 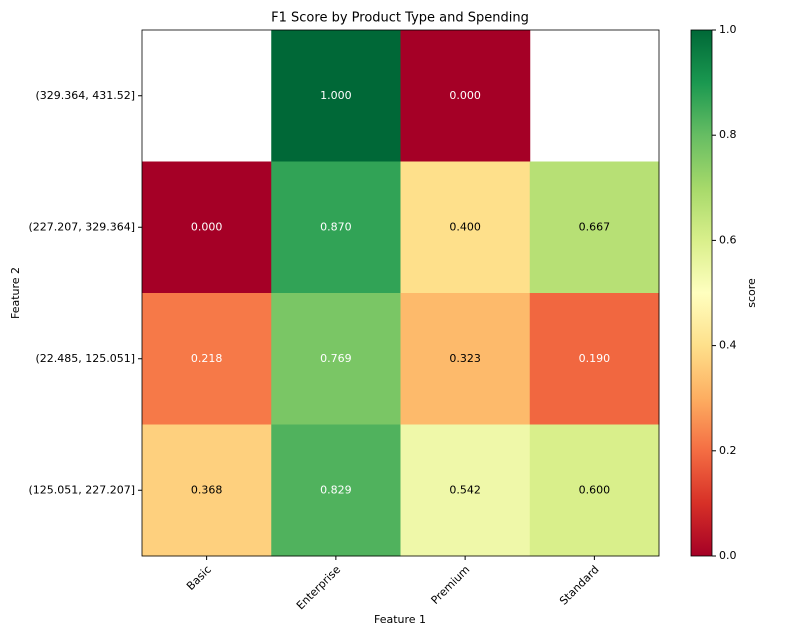 I want to click on cell-label: 0.829, so click(x=336, y=489).